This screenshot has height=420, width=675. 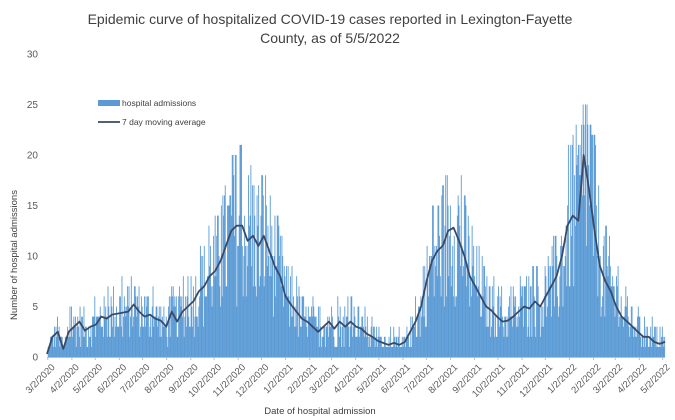 I want to click on y-tick-label: 25, so click(x=33, y=105).